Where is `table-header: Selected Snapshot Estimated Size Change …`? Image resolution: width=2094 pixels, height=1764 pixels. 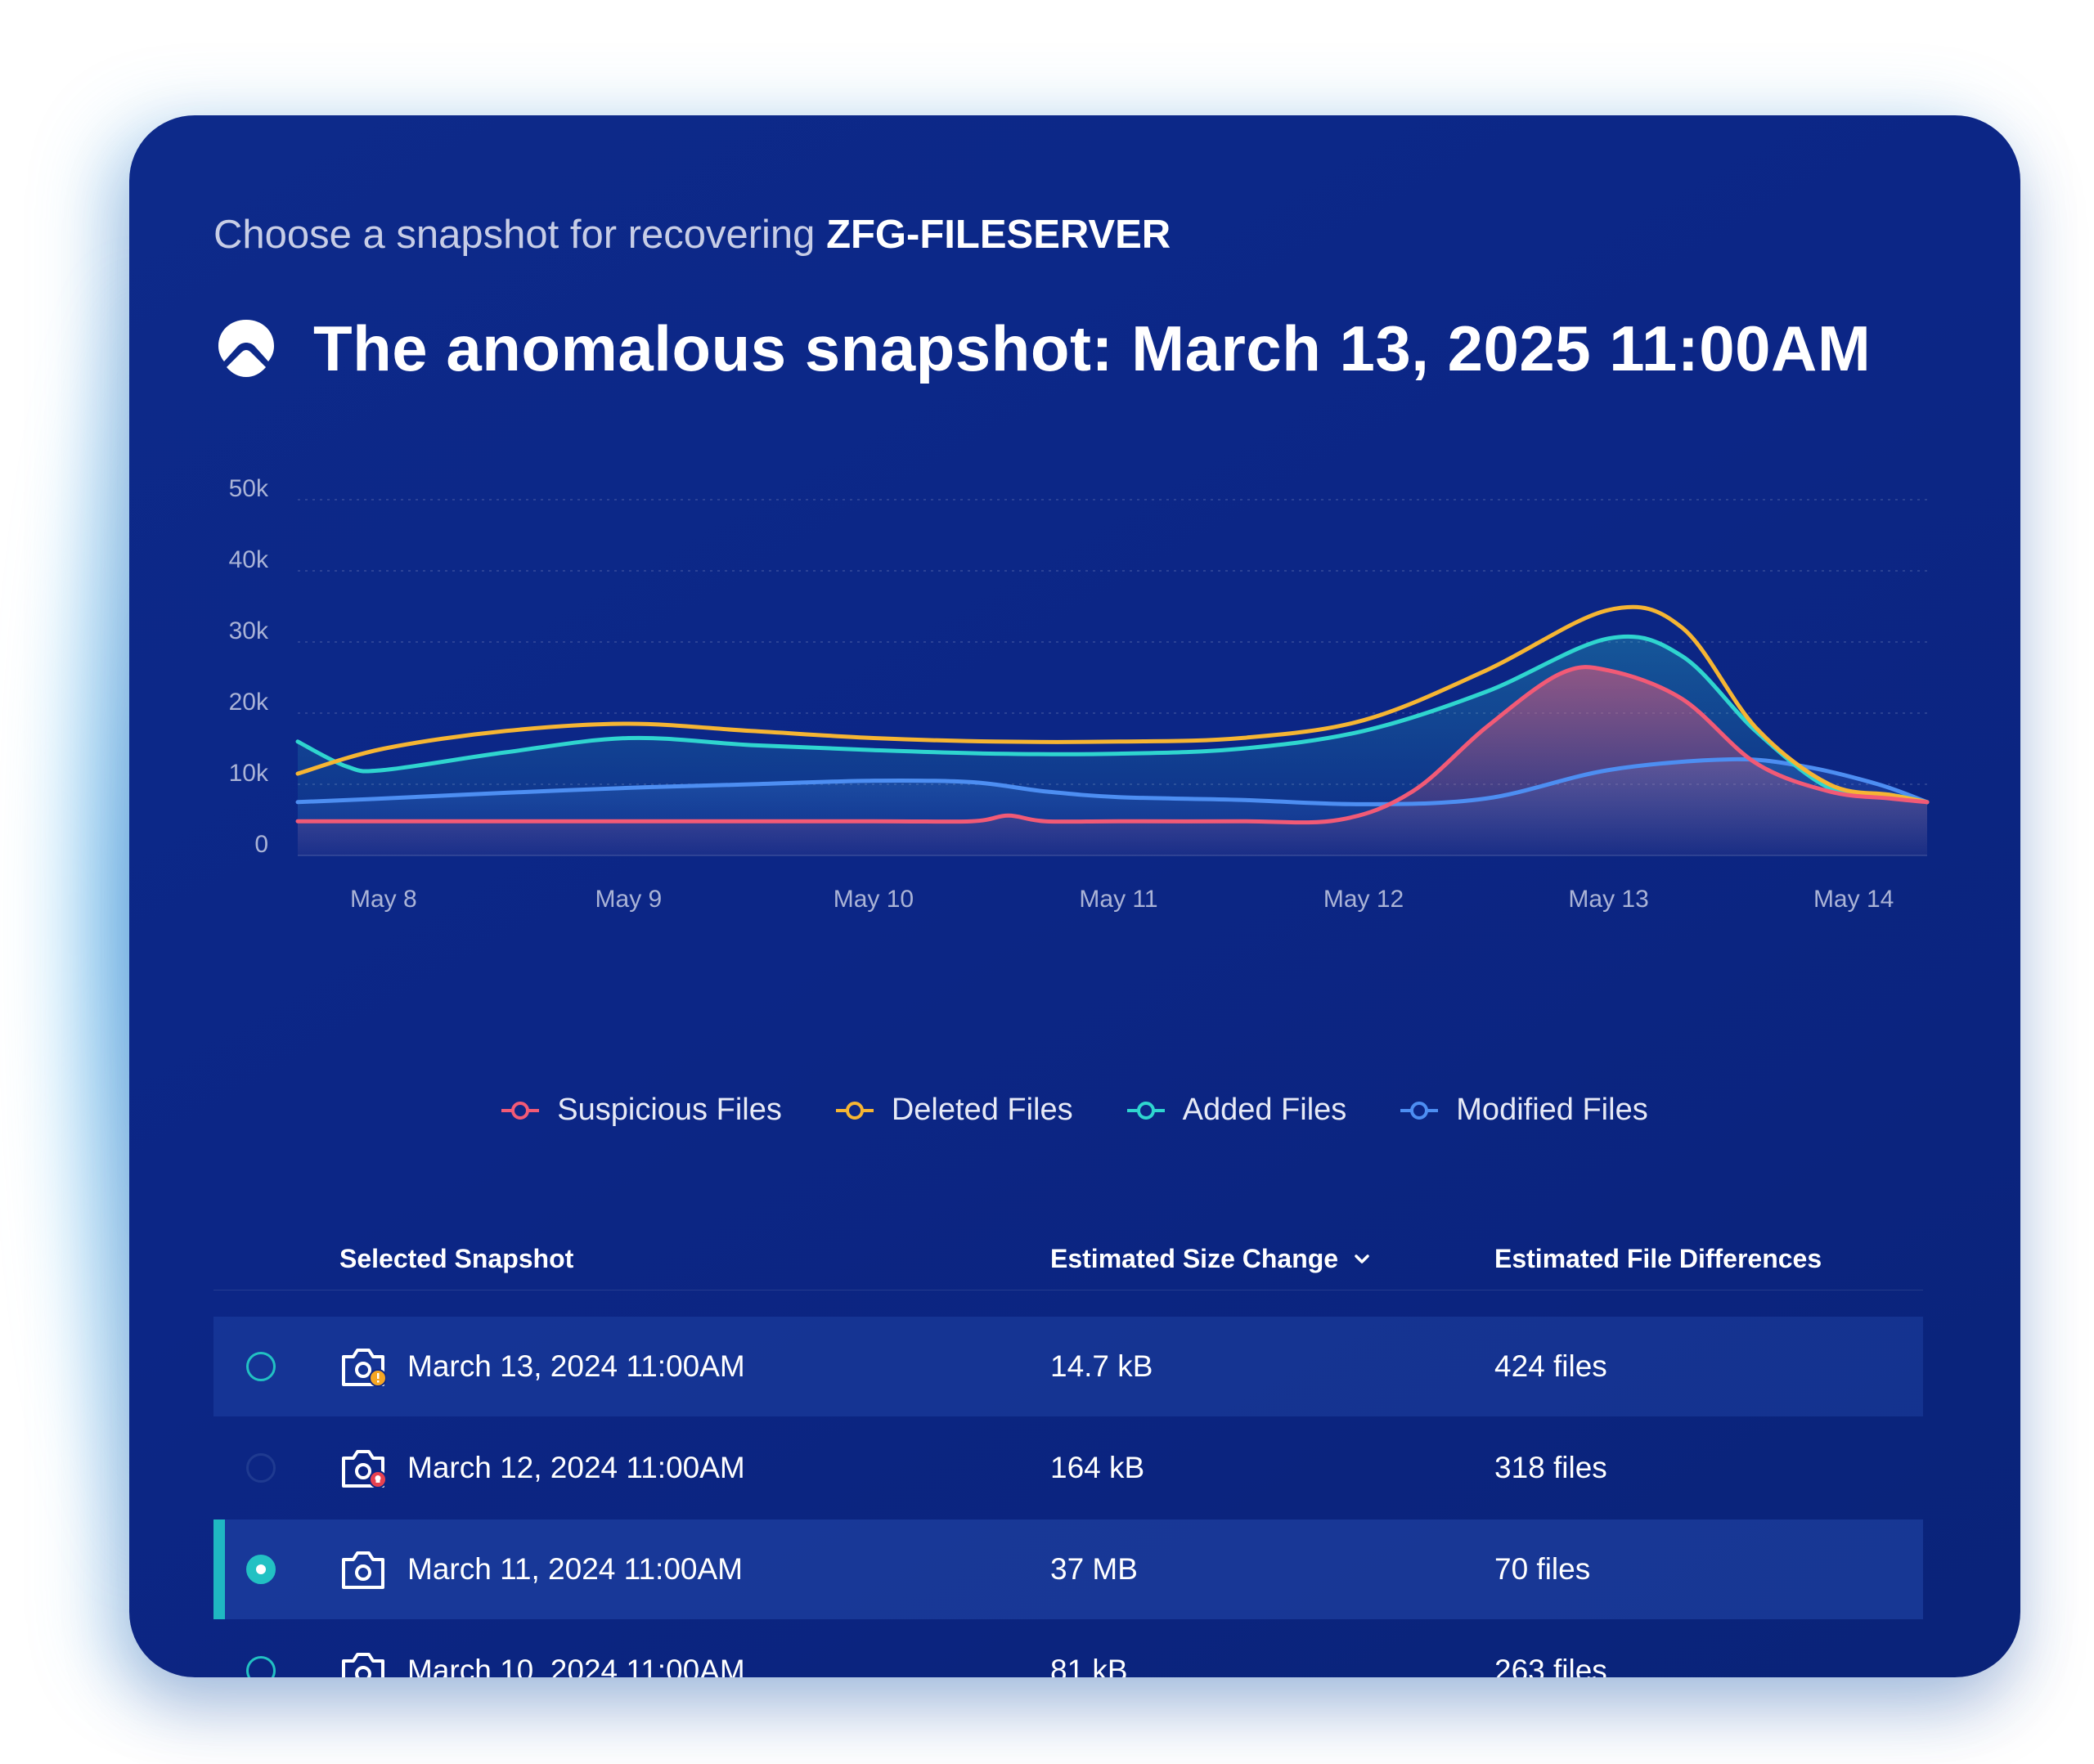 table-header: Selected Snapshot Estimated Size Change … is located at coordinates (1068, 1263).